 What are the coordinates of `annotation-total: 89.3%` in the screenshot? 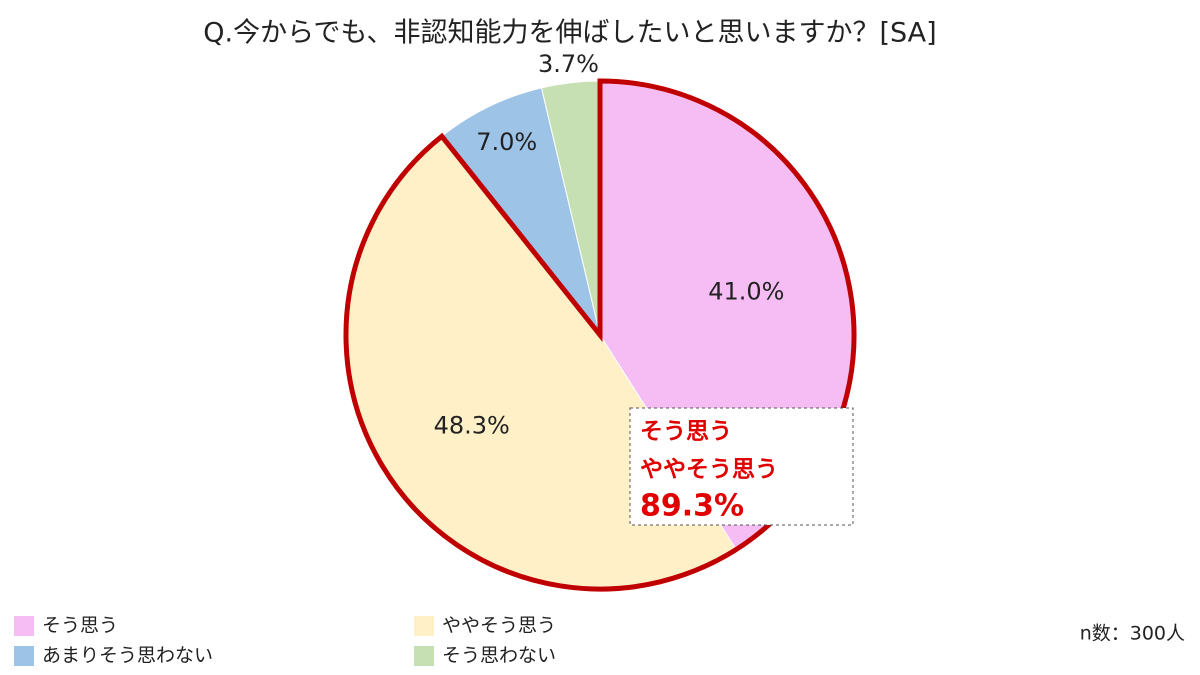 It's located at (692, 506).